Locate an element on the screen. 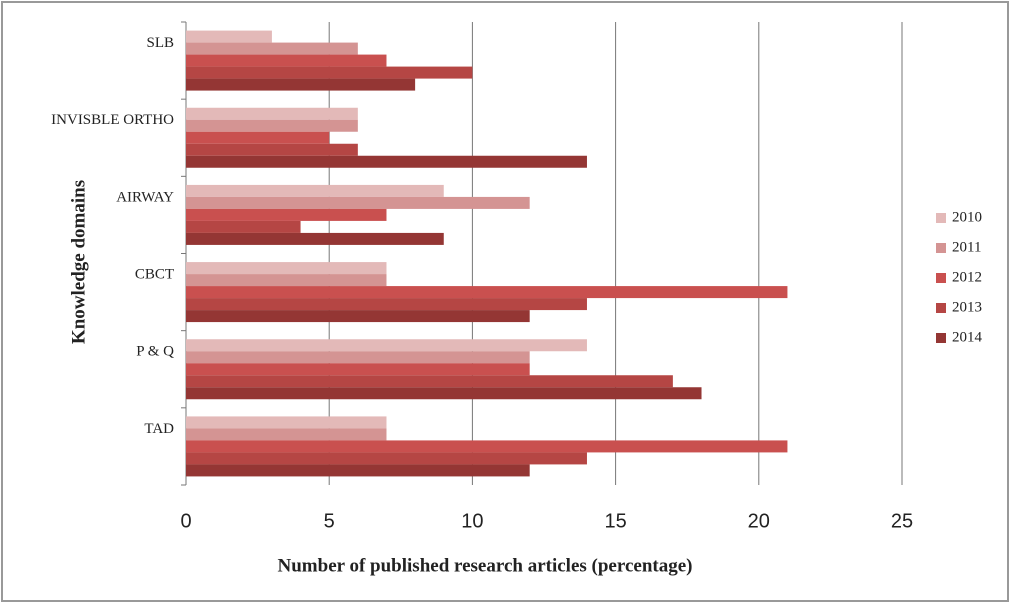 Image resolution: width=1010 pixels, height=603 pixels. x-tick-label: 25 is located at coordinates (902, 521).